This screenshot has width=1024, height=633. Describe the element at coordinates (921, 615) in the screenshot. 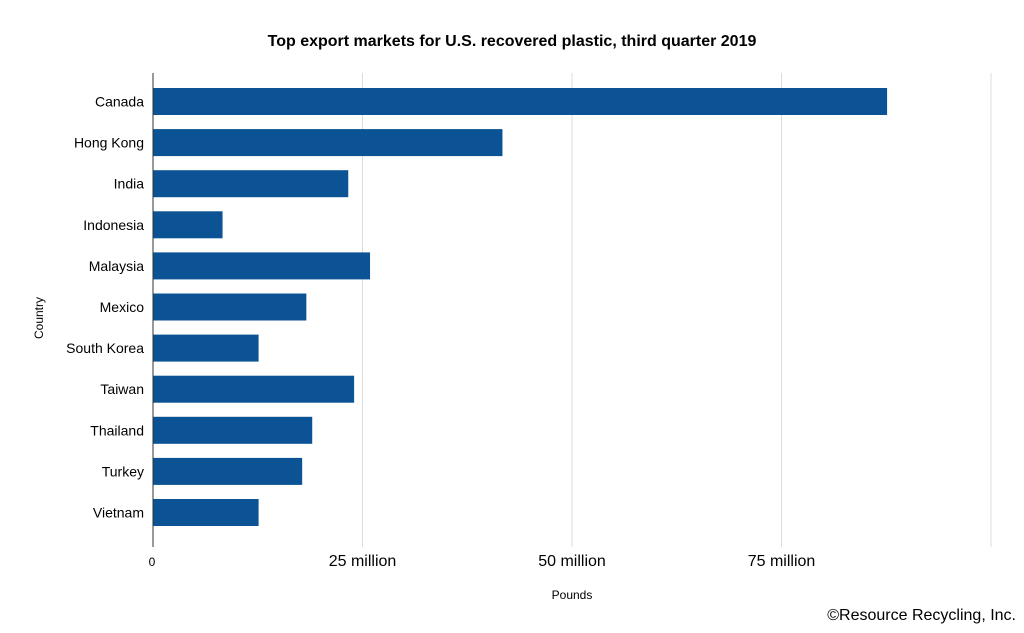

I see `copyright-credit: ©Resource Recycling, Inc.` at that location.